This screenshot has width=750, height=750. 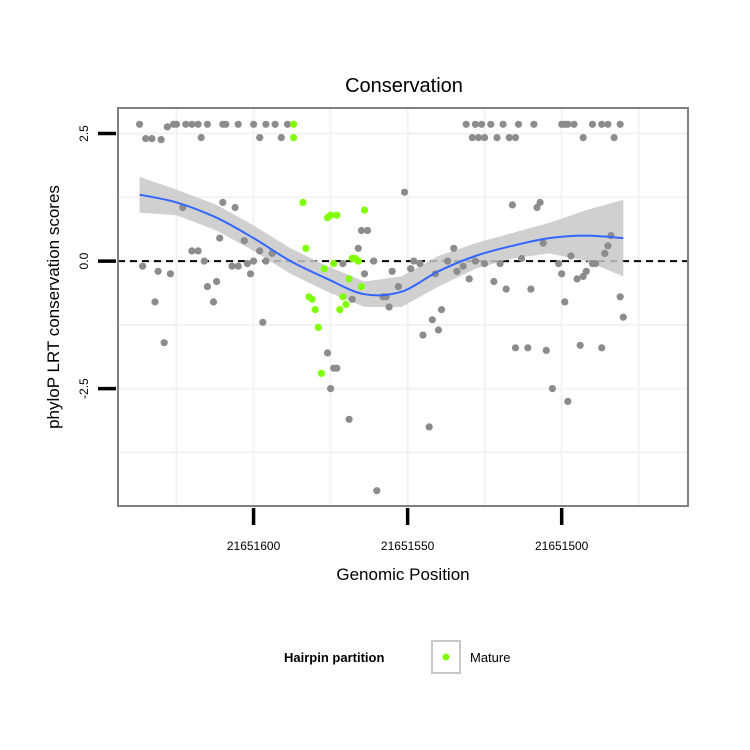 I want to click on smooth-fit-line, so click(x=381, y=245).